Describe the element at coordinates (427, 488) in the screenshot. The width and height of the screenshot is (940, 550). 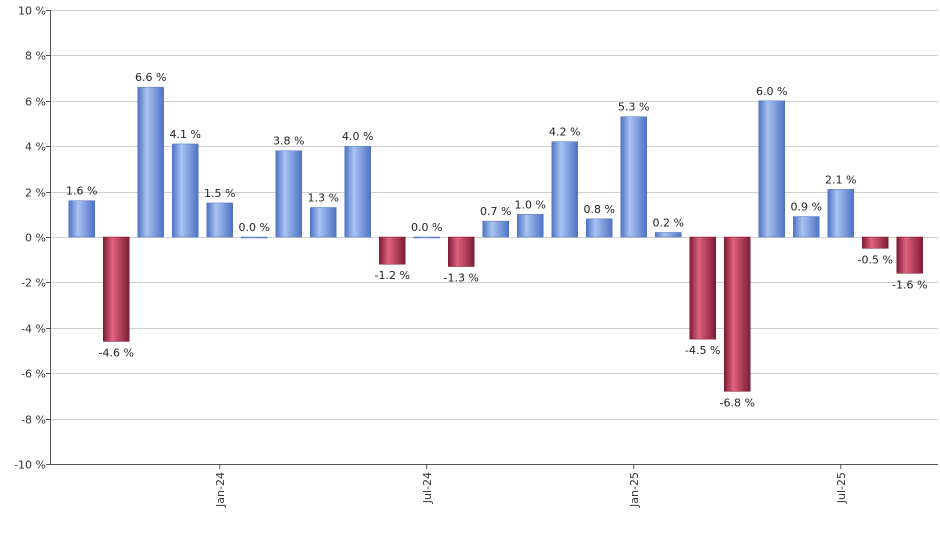
I see `x-tick-label: Jul-24` at that location.